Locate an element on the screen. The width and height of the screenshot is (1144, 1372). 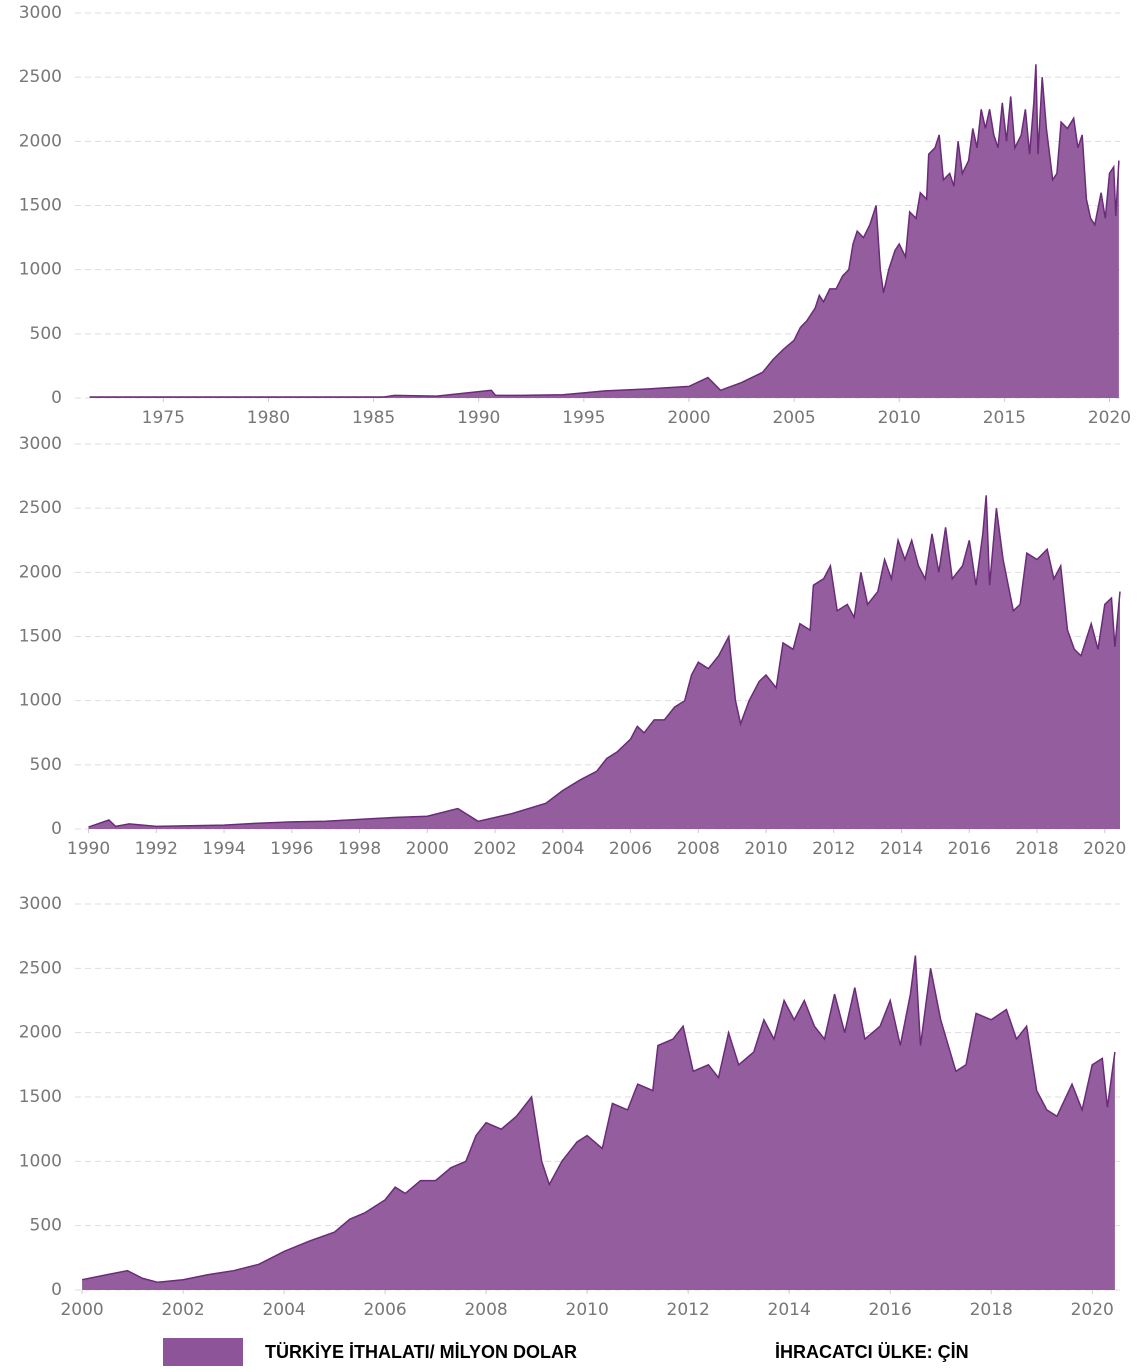
legend-swatch is located at coordinates (203, 1352).